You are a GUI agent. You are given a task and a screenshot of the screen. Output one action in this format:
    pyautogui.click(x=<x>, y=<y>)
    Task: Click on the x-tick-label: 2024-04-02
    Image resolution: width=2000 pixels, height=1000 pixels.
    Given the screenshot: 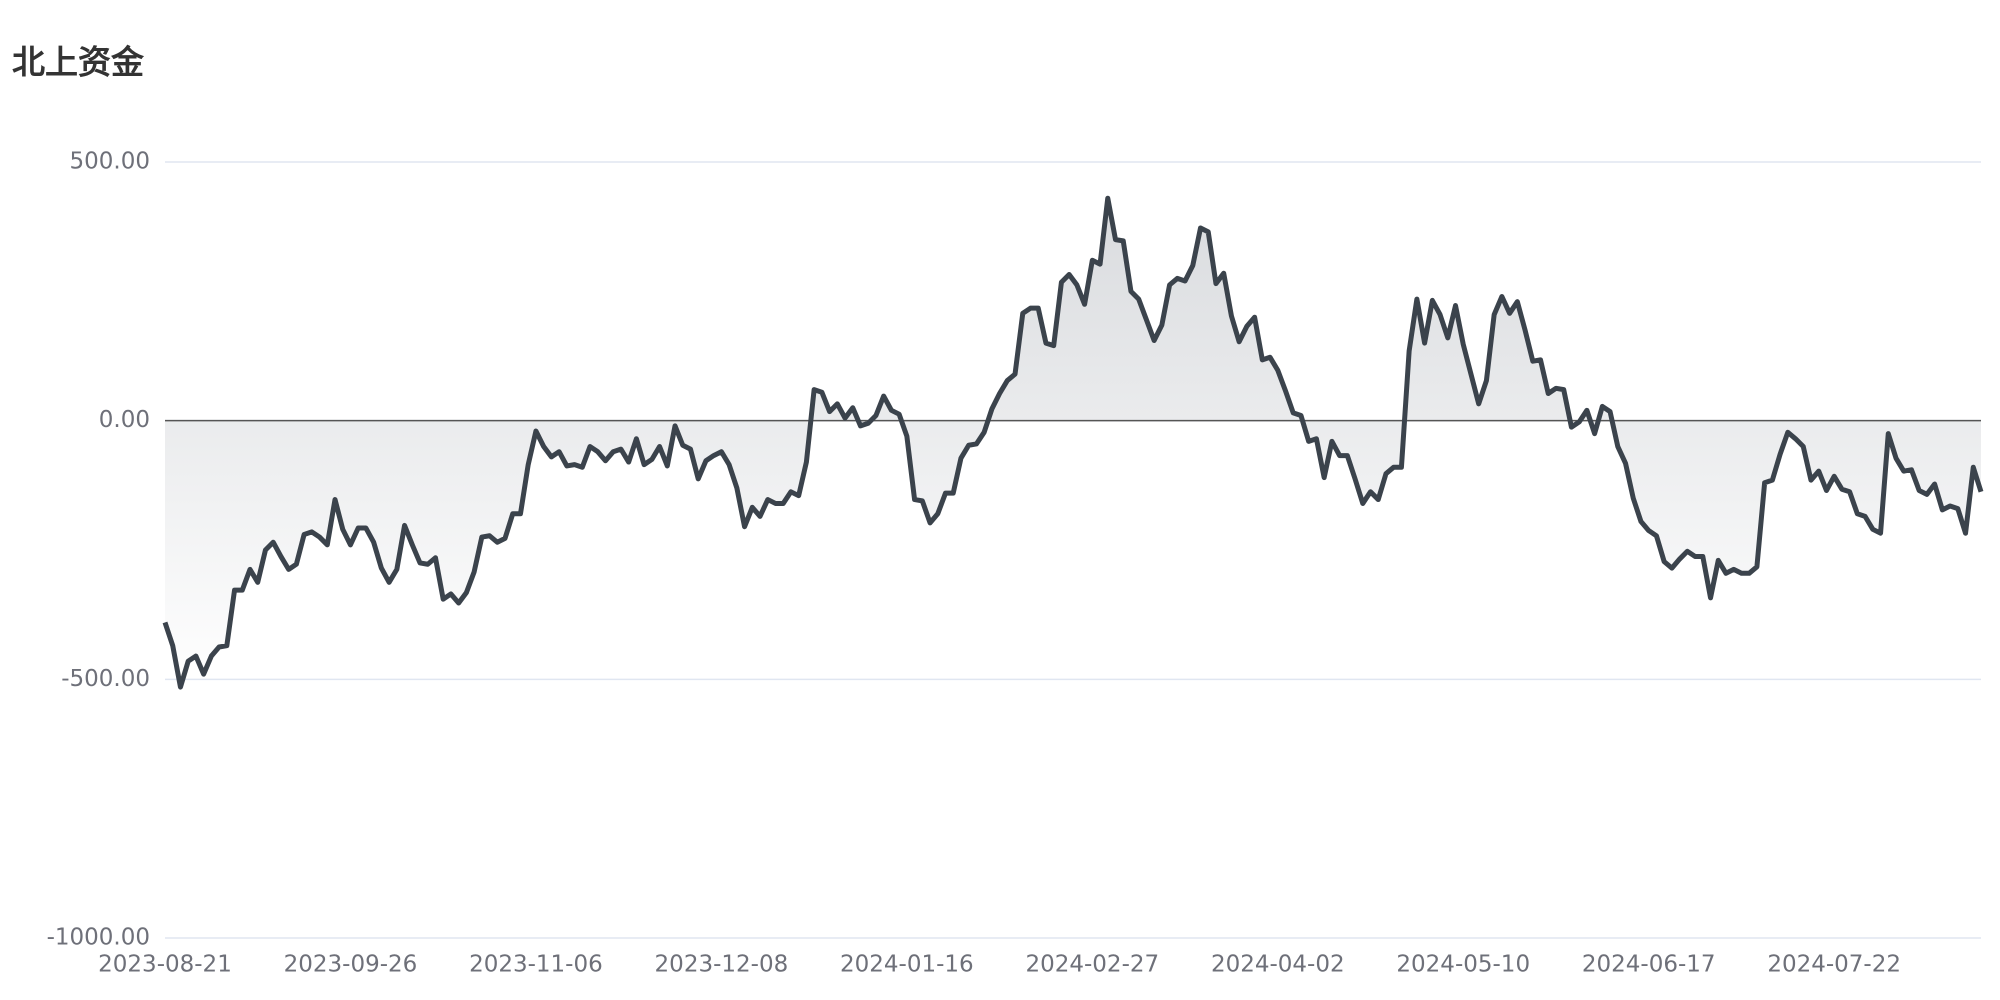 What is the action you would take?
    pyautogui.click(x=1278, y=965)
    